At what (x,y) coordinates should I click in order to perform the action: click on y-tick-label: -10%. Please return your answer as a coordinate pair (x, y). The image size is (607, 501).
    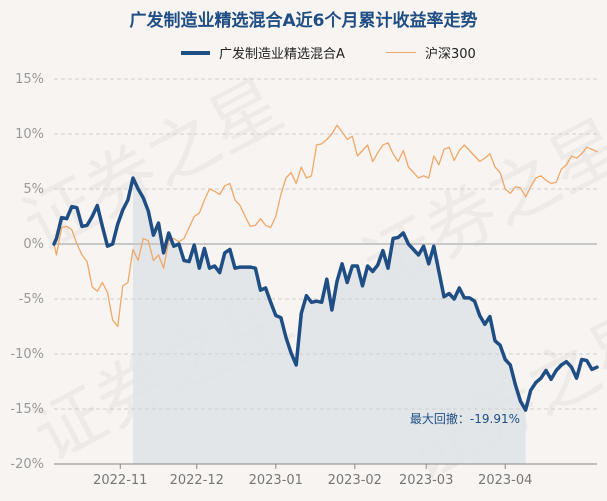
    Looking at the image, I should click on (27, 354).